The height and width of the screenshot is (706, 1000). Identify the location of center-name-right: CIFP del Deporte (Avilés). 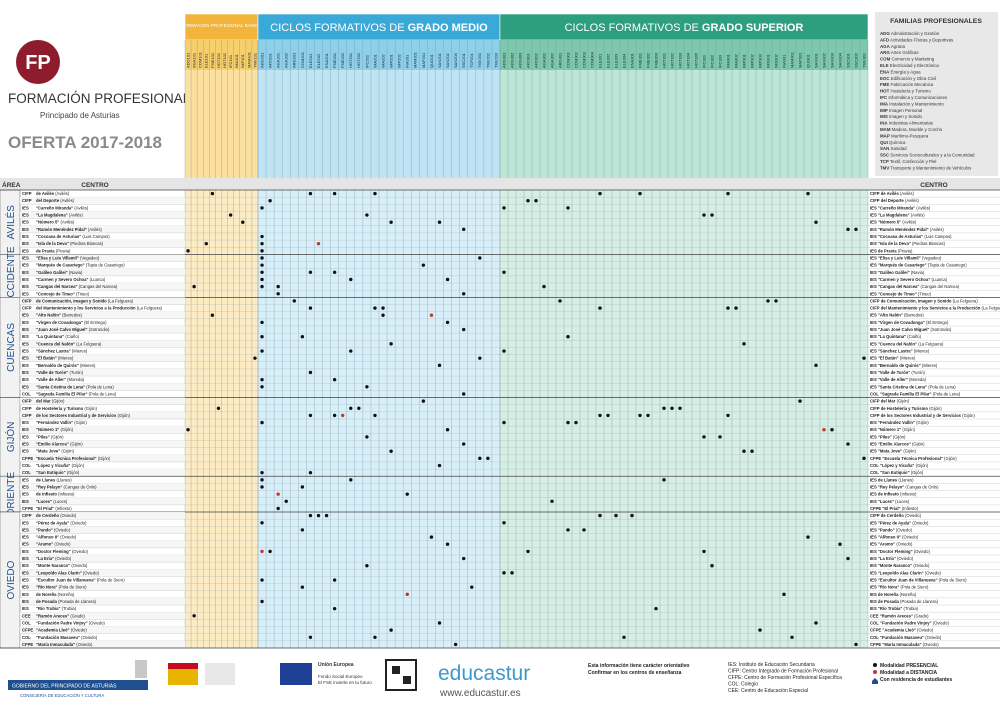
(894, 200).